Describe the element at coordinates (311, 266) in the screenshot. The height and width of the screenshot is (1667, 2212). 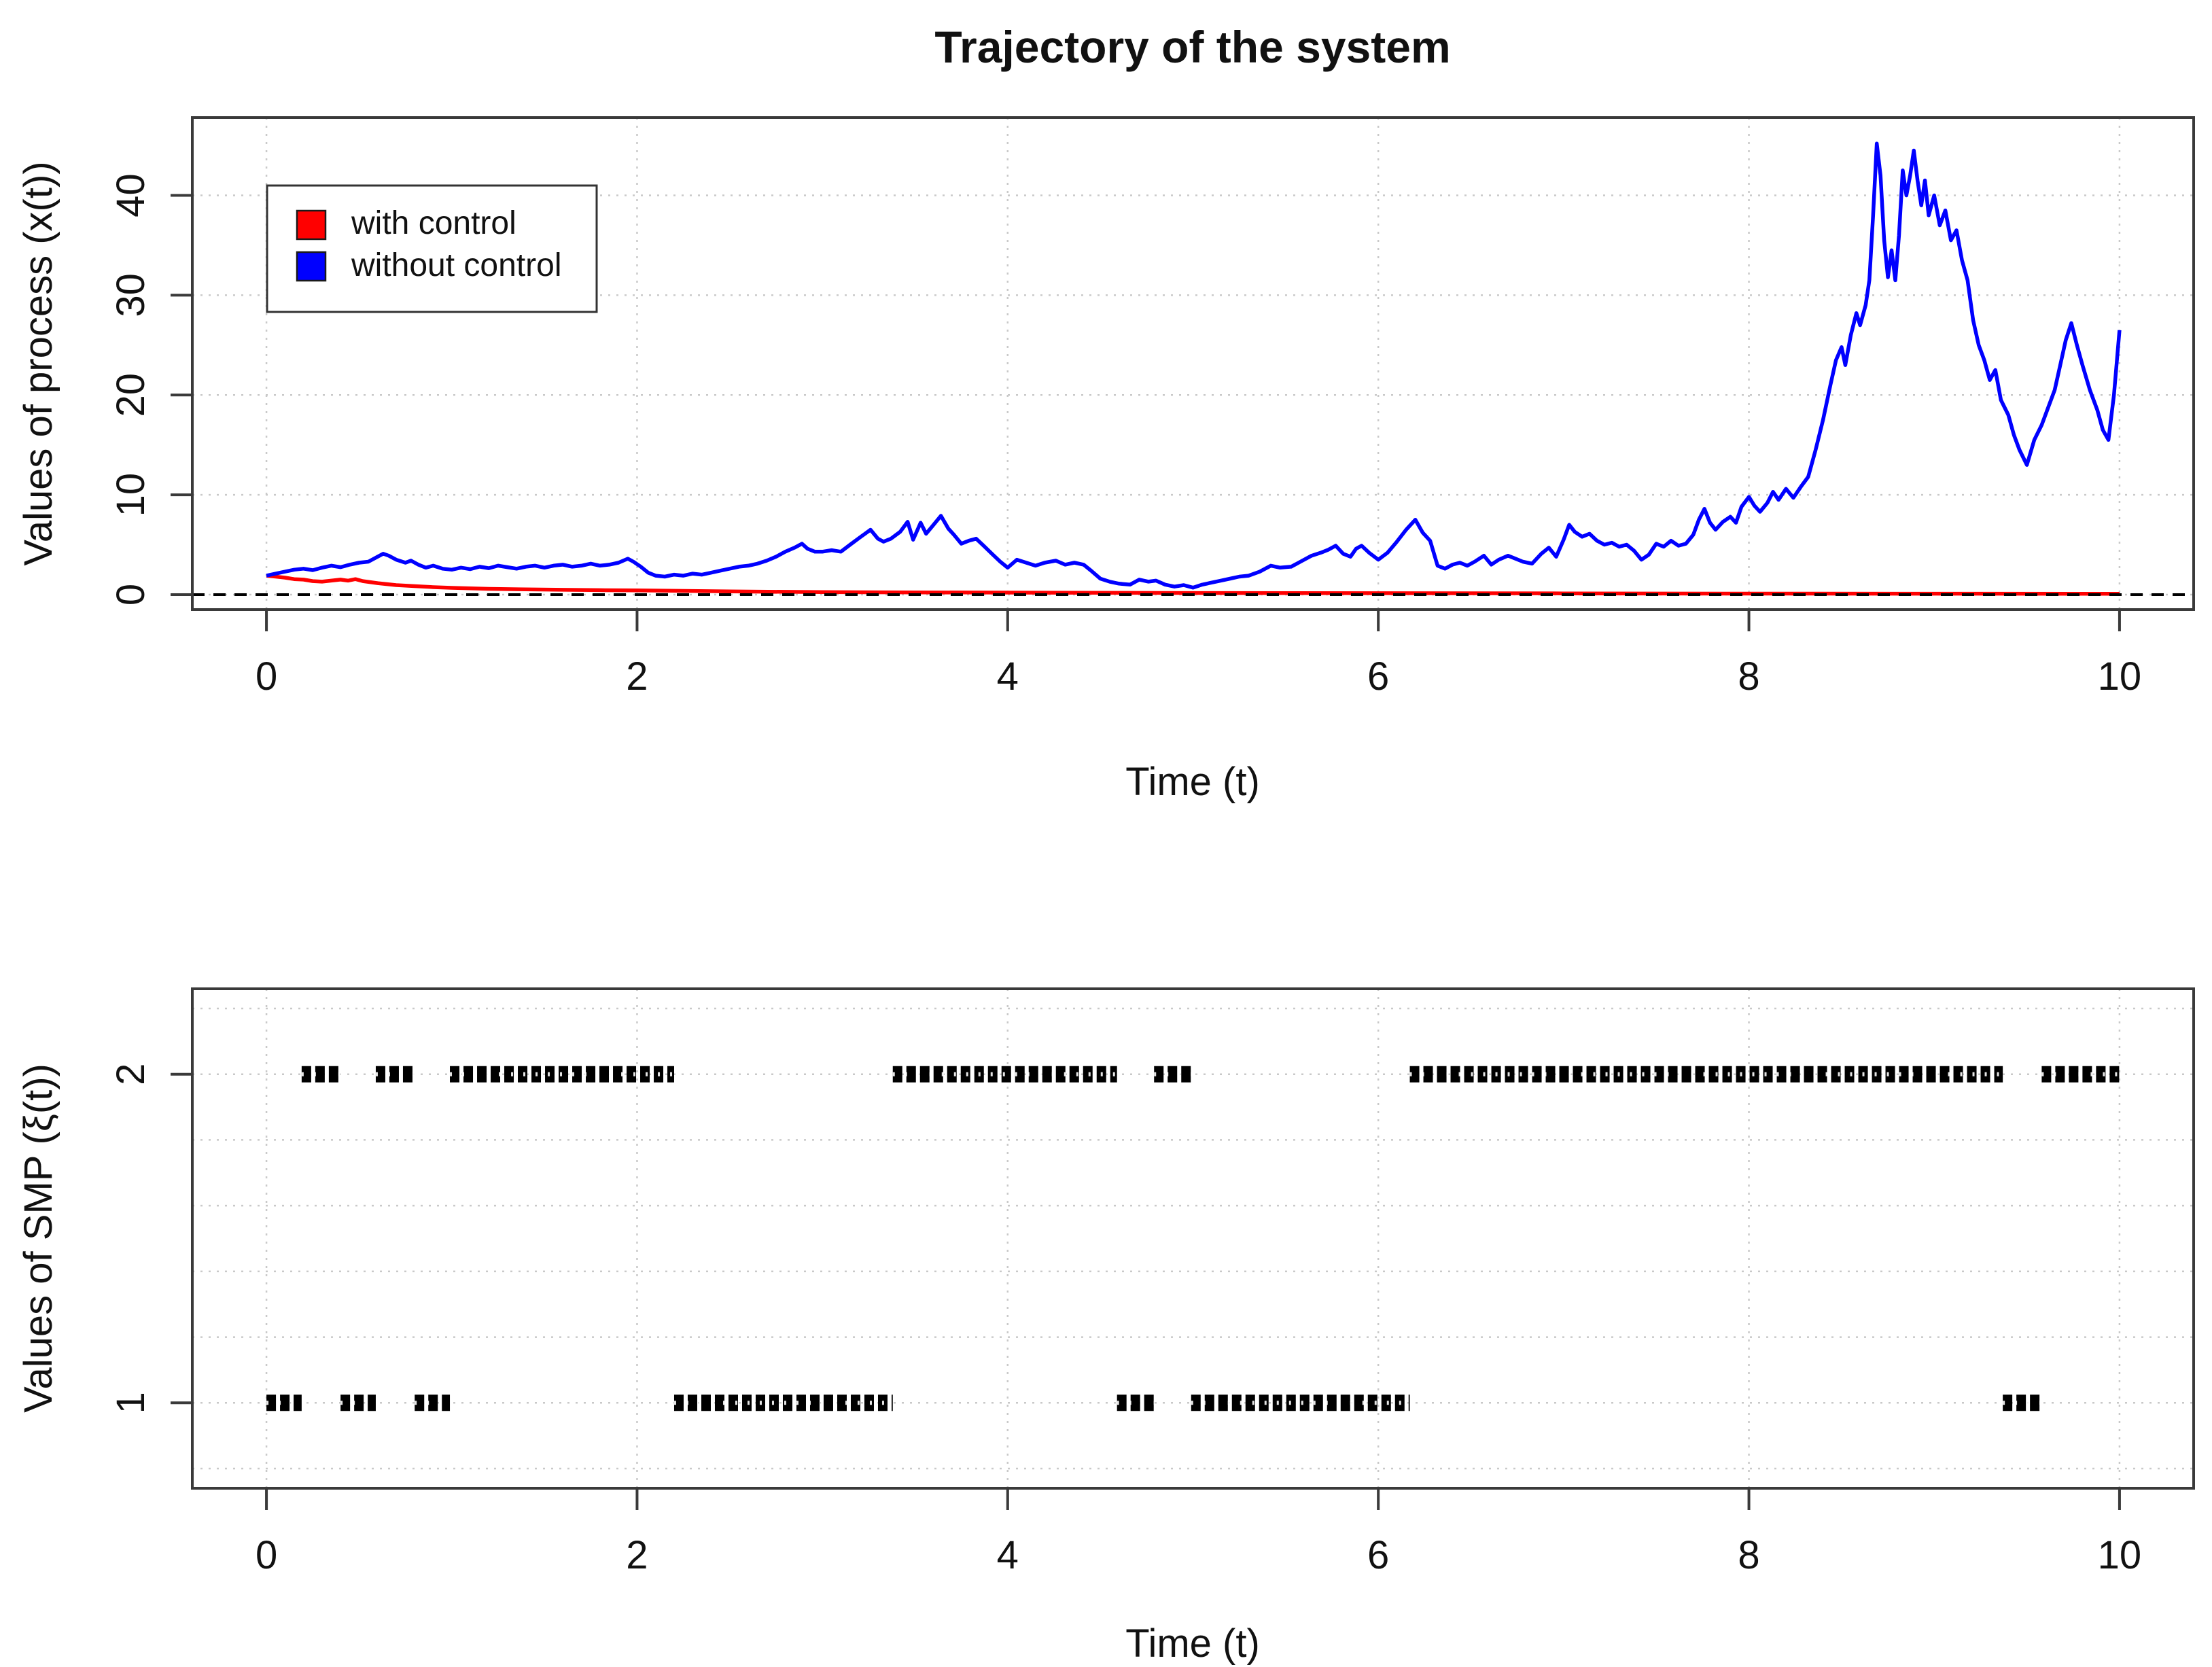
I see `legend-swatch-without-control` at that location.